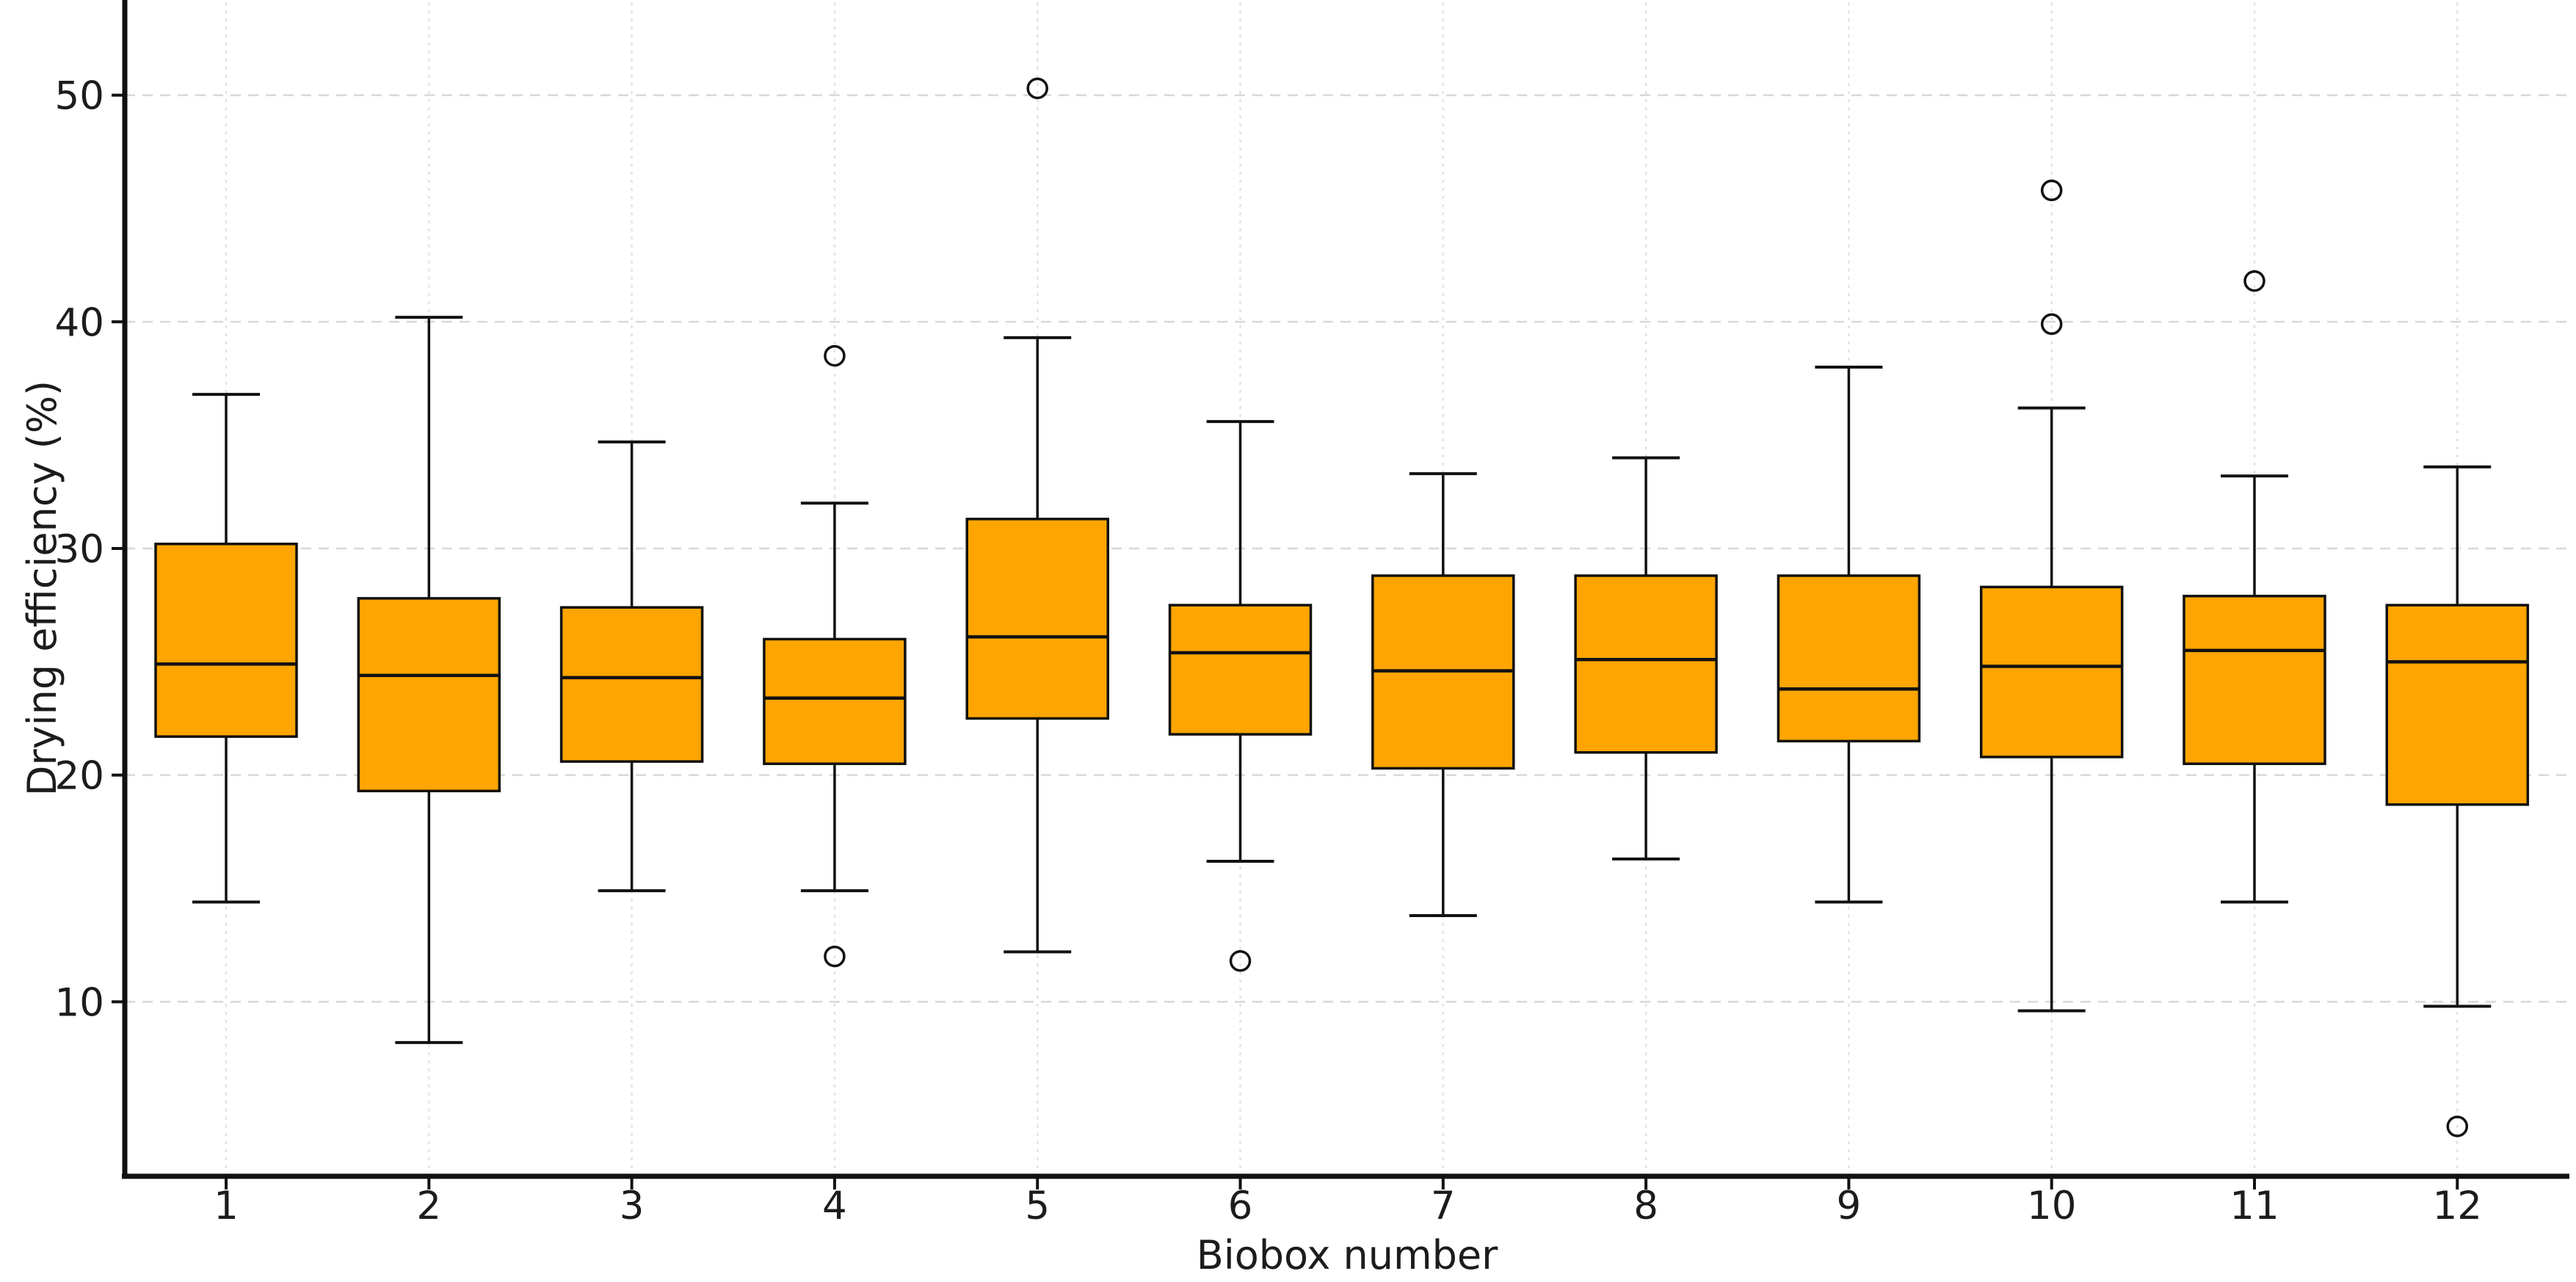 The image size is (2576, 1282). Describe the element at coordinates (1347, 1255) in the screenshot. I see `x-axis-title: Biobox number` at that location.